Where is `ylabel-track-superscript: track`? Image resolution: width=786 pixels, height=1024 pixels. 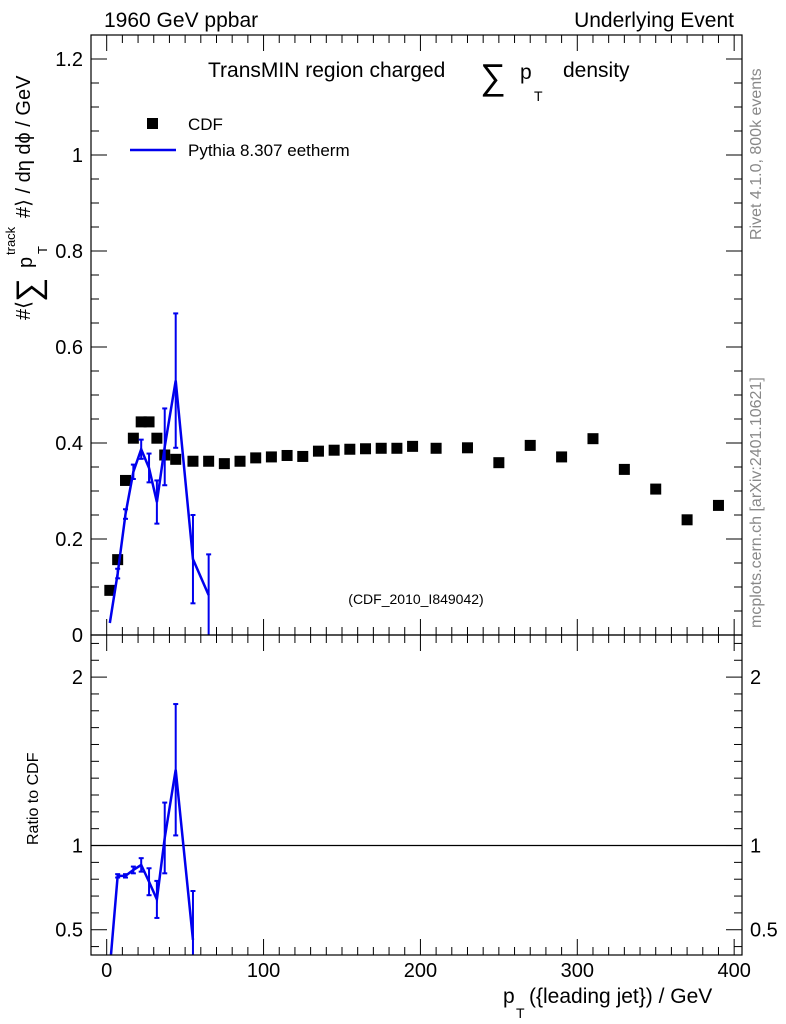 ylabel-track-superscript: track is located at coordinates (10, 240).